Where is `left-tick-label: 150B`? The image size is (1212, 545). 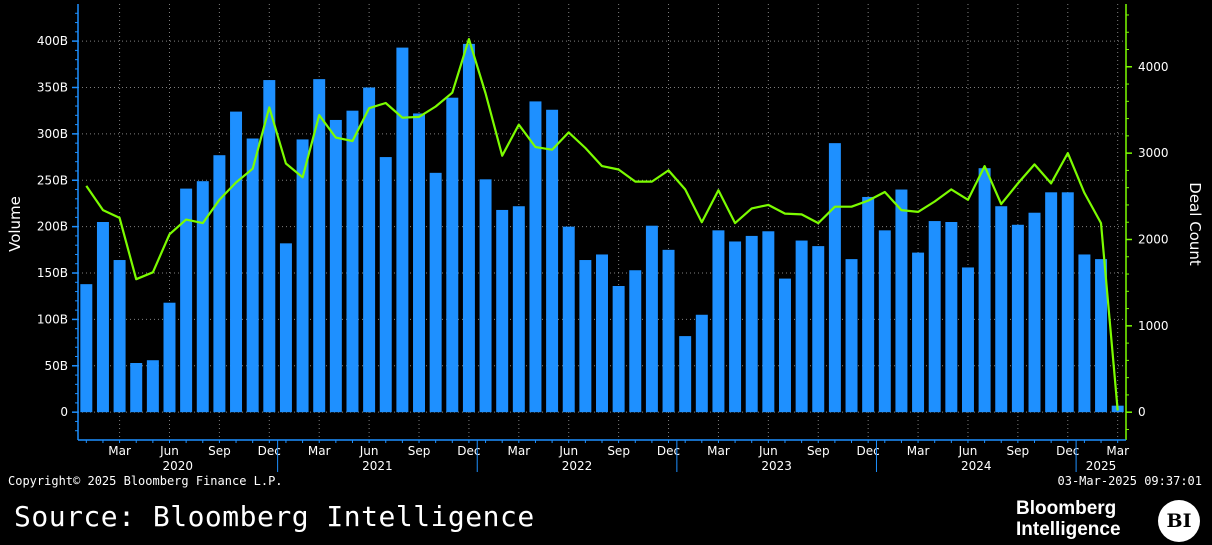
left-tick-label: 150B is located at coordinates (52, 273).